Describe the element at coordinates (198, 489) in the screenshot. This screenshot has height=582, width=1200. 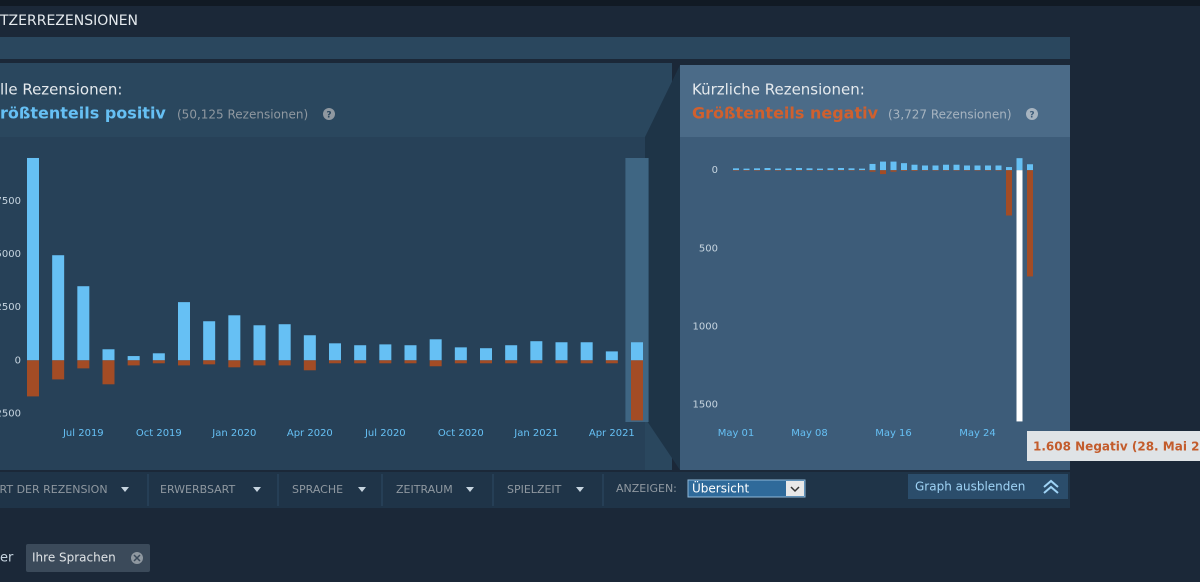
I see `filter-dropdown: ERWERBSART` at that location.